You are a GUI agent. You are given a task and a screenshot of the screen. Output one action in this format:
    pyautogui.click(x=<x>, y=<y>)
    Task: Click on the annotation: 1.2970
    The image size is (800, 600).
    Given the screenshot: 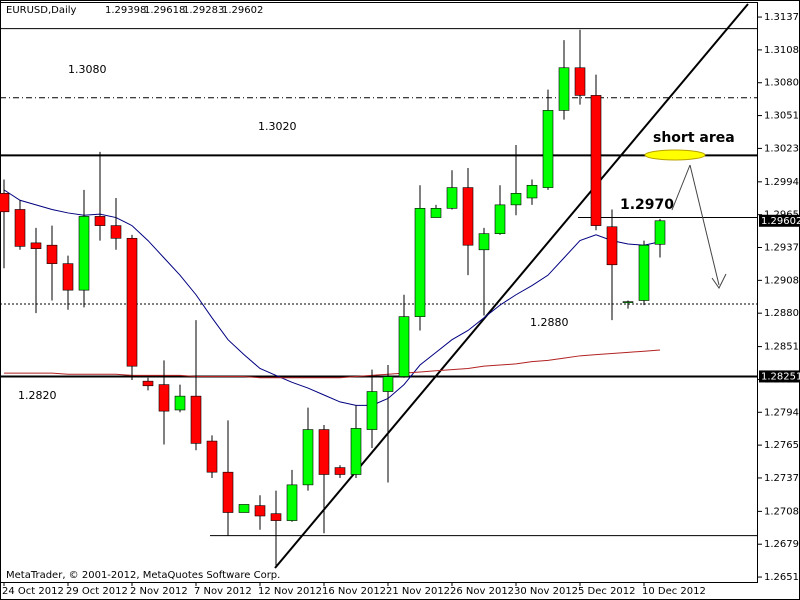 What is the action you would take?
    pyautogui.click(x=647, y=205)
    